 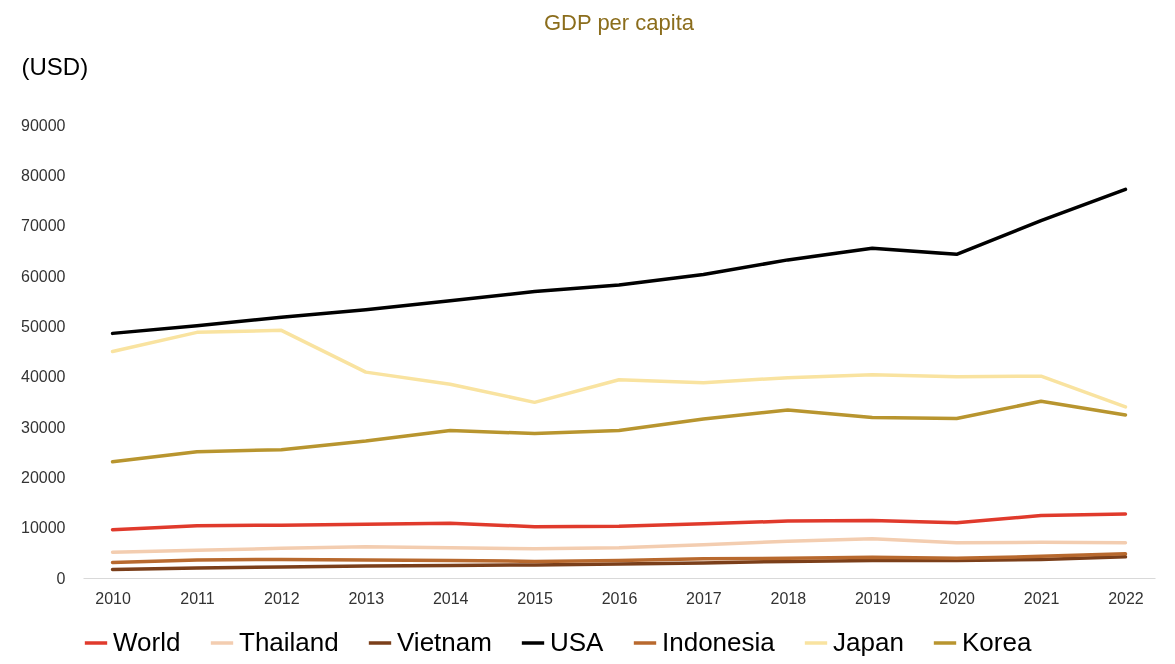 What do you see at coordinates (43, 377) in the screenshot?
I see `y-tick-label: 40000` at bounding box center [43, 377].